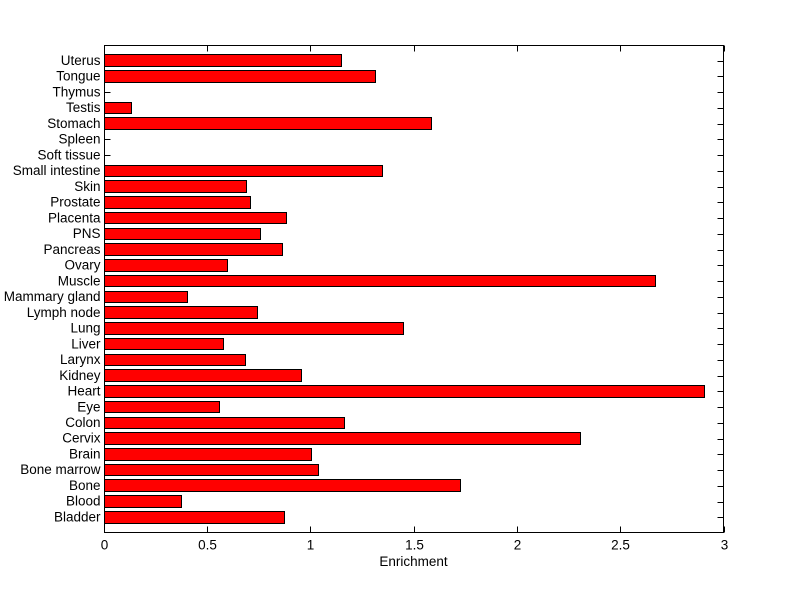  What do you see at coordinates (85, 454) in the screenshot?
I see `svg-text: Brain` at bounding box center [85, 454].